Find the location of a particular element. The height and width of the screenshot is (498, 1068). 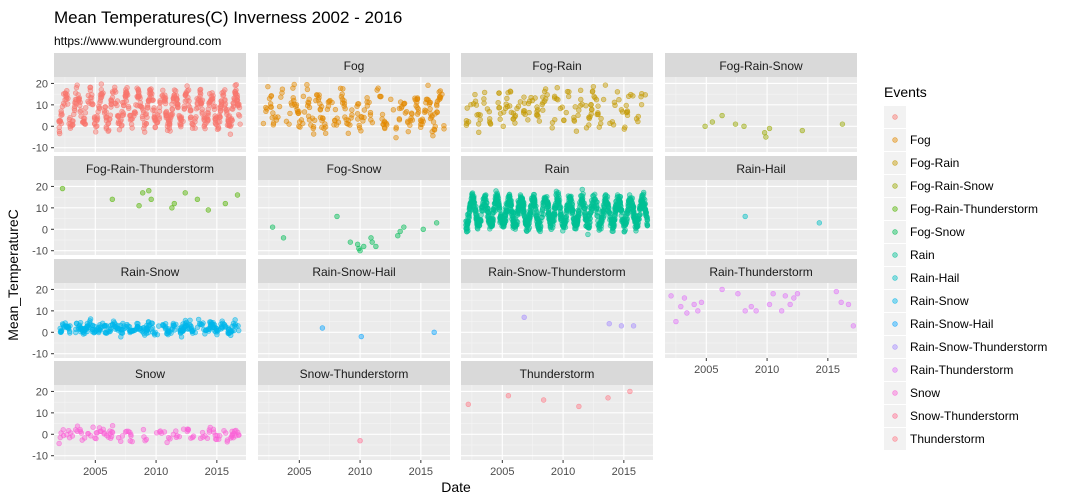

facet-label: Rain-Thunderstorm is located at coordinates (760, 272).